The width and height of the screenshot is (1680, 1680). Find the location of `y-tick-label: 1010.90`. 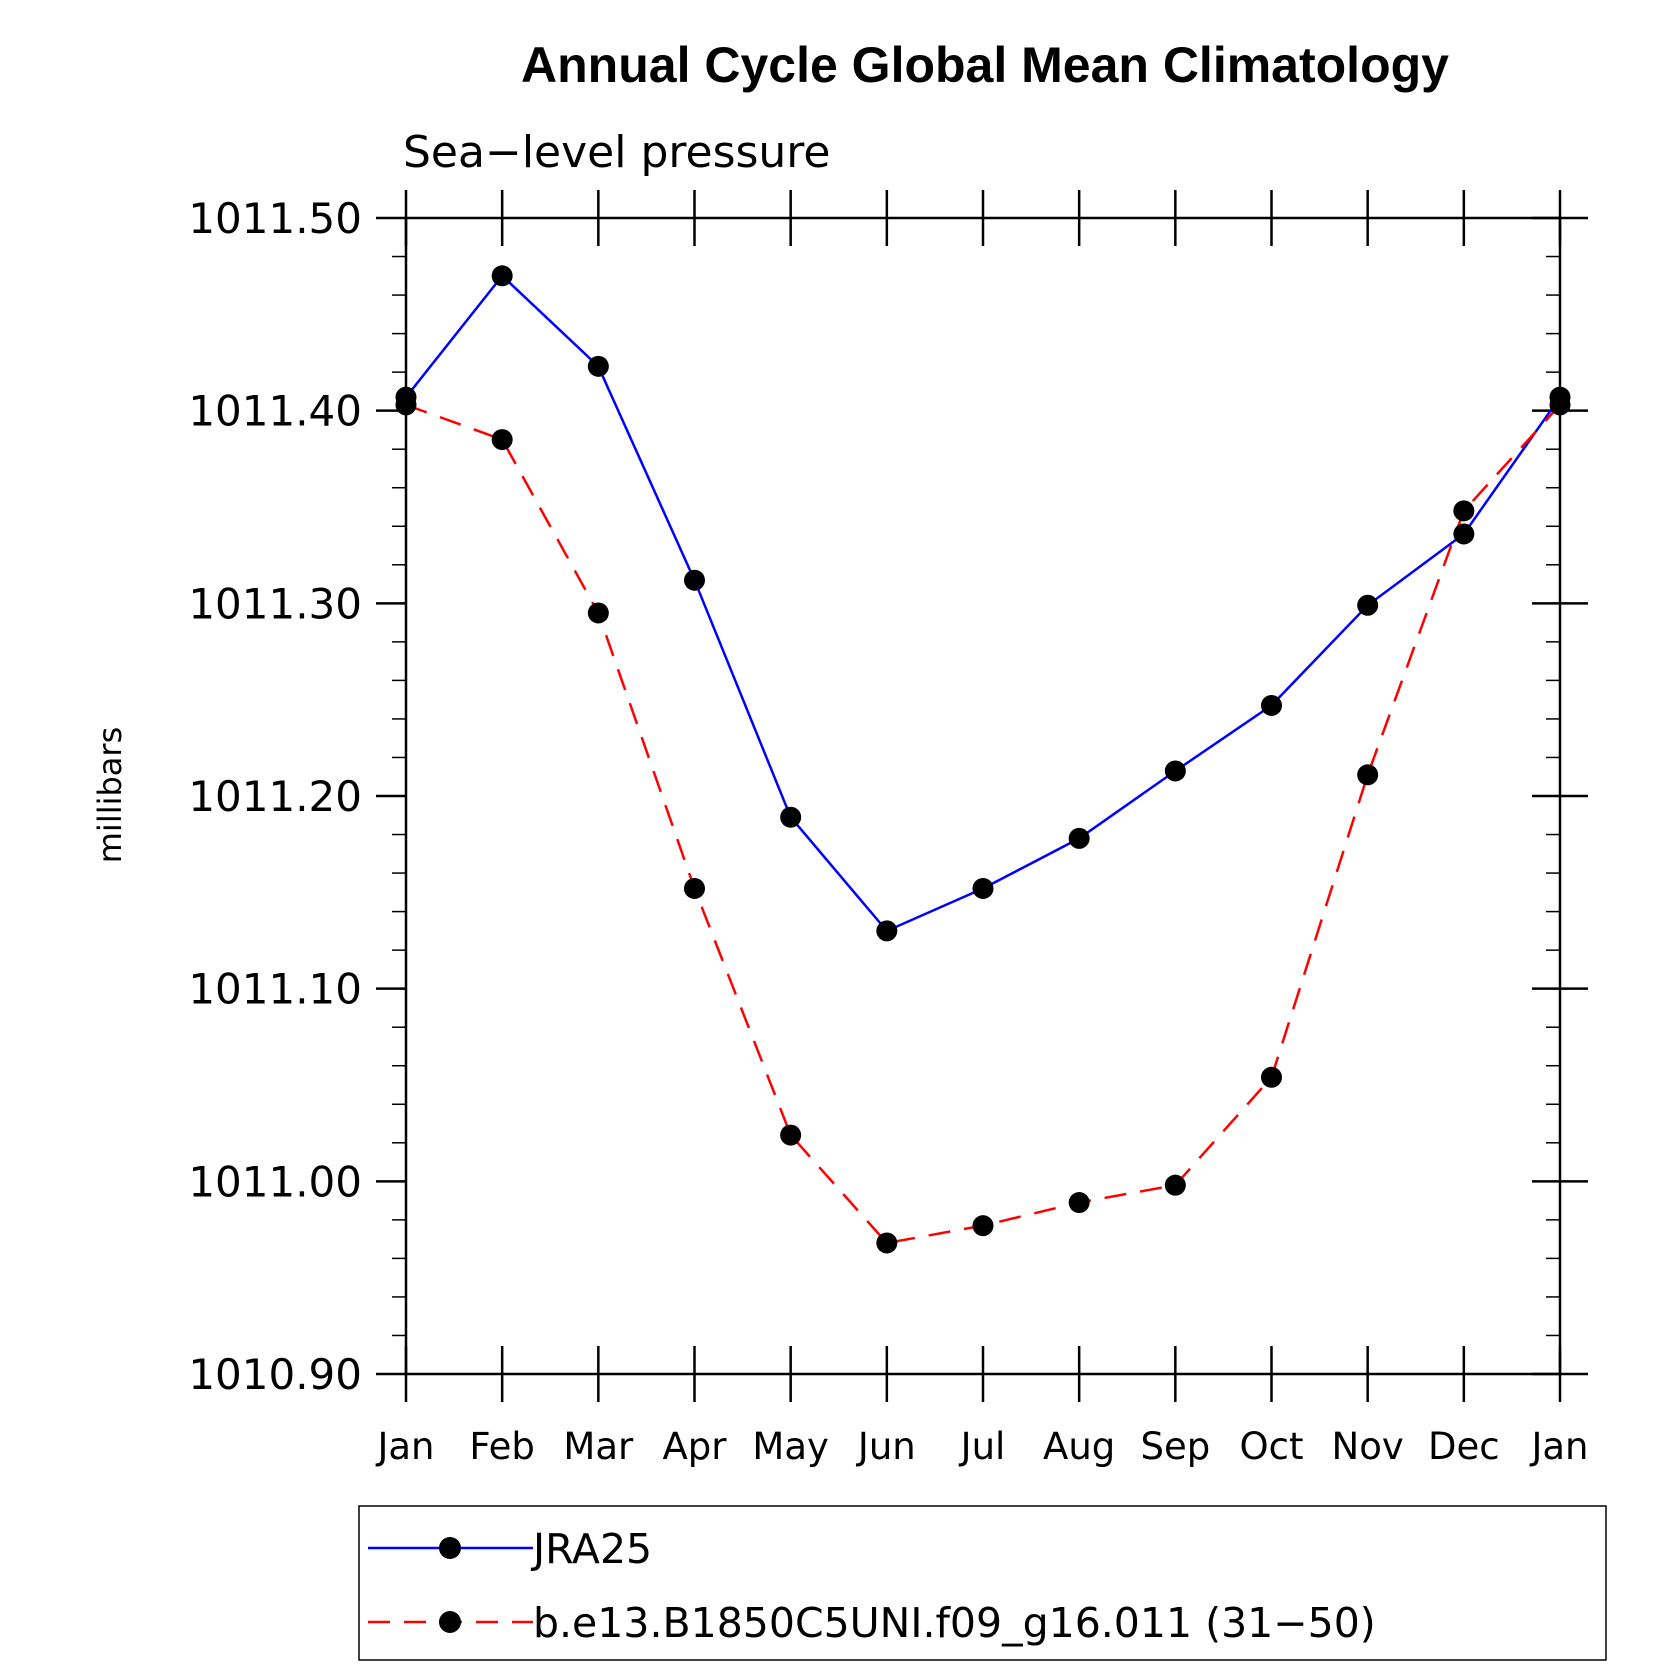

y-tick-label: 1010.90 is located at coordinates (275, 1374).